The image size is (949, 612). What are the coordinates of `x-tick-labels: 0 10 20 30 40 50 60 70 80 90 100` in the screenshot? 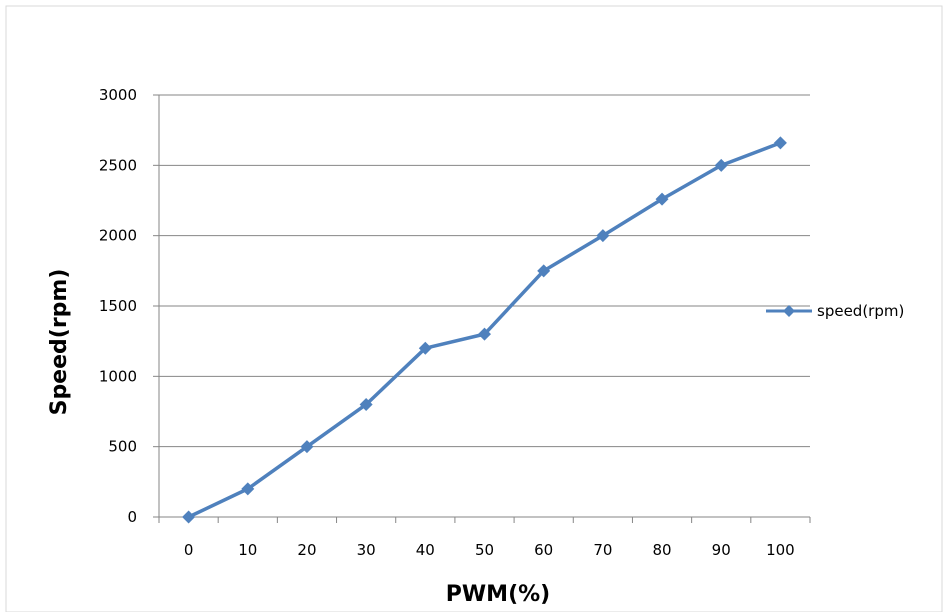 It's located at (489, 550).